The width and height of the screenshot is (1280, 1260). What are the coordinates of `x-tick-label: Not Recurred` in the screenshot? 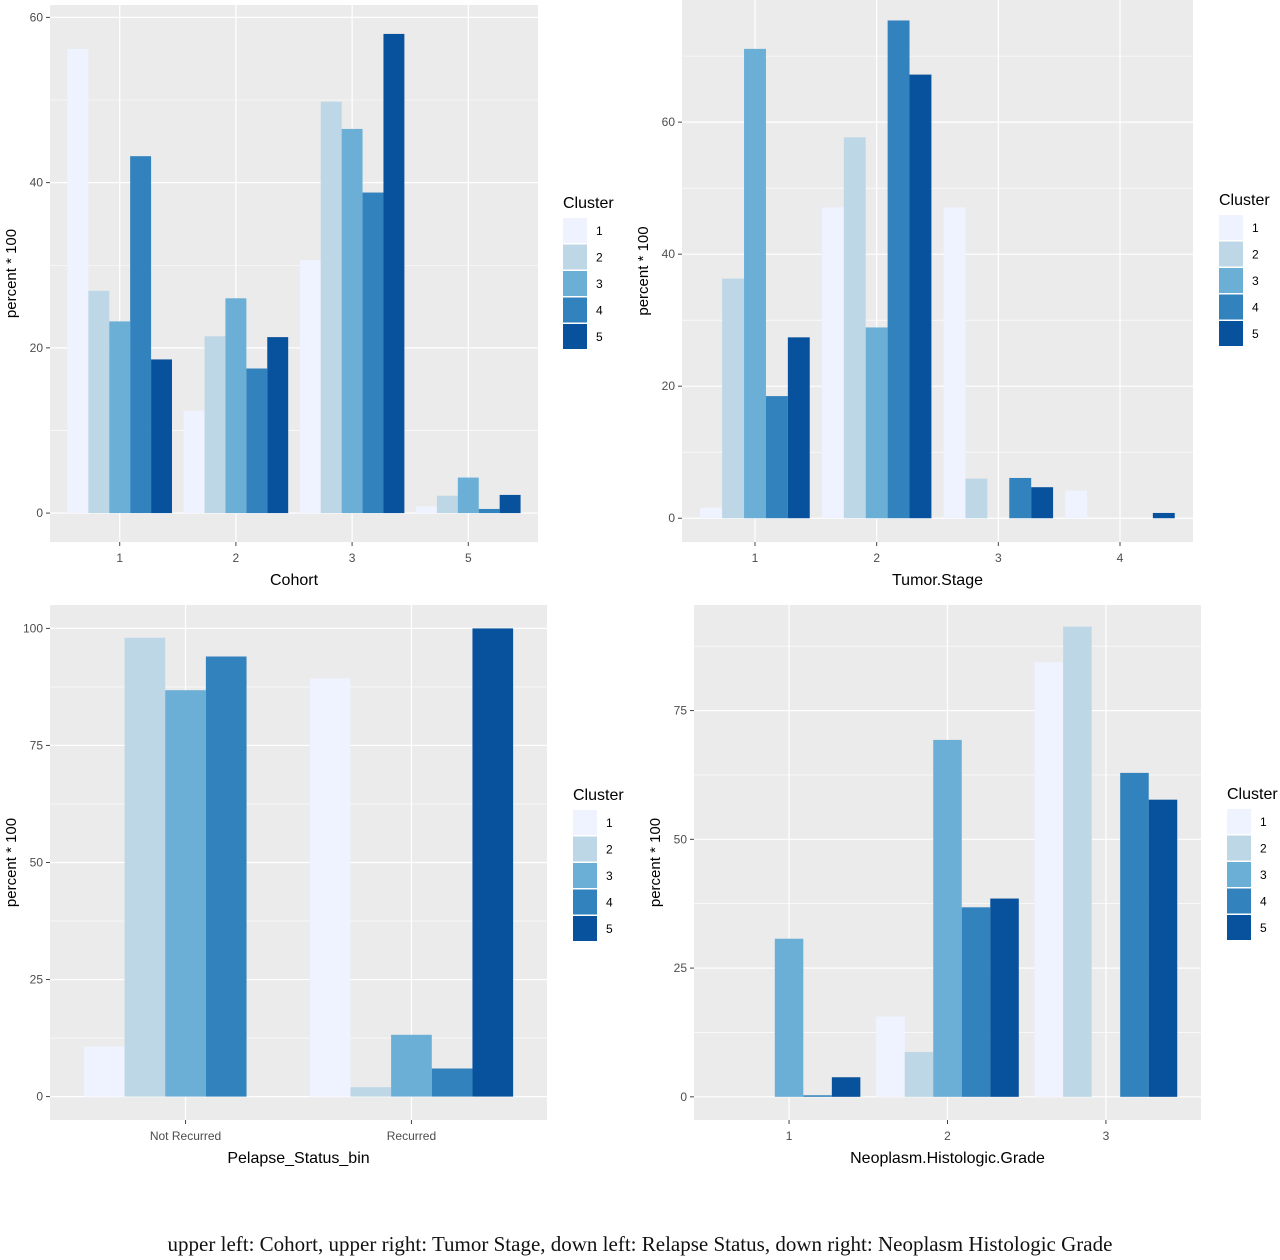 It's located at (185, 1136).